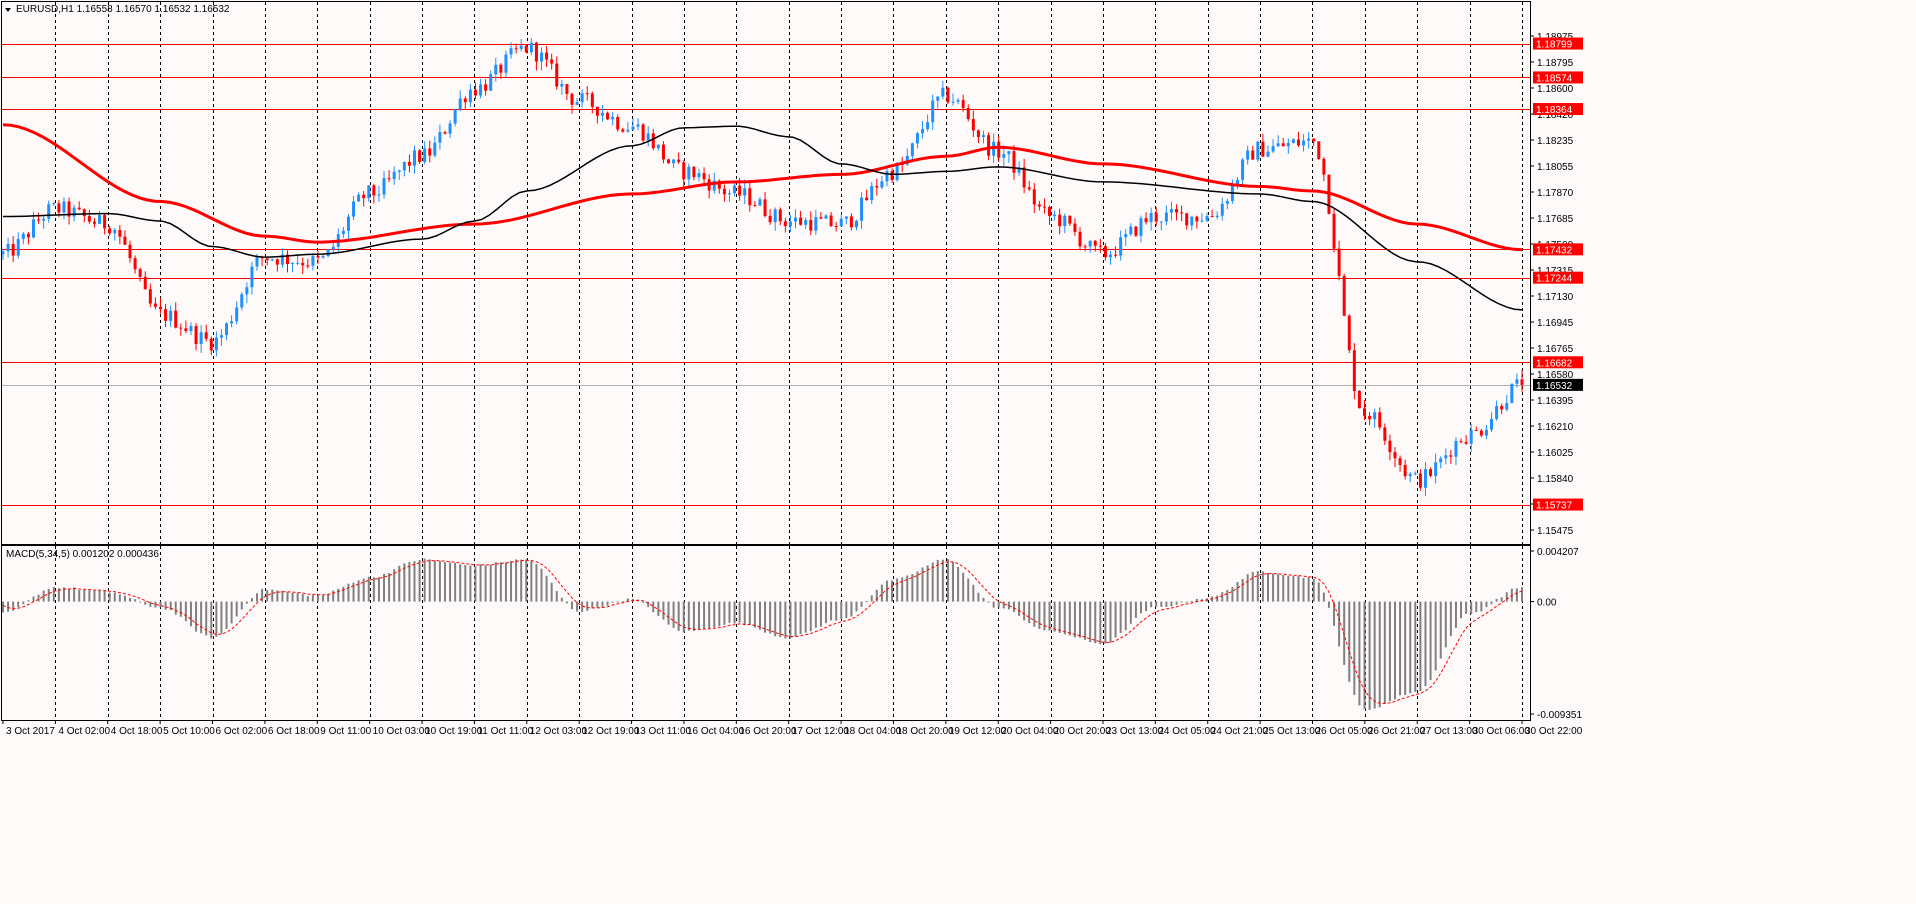  What do you see at coordinates (978, 731) in the screenshot?
I see `time-tick-label: 19 Oct 12:00` at bounding box center [978, 731].